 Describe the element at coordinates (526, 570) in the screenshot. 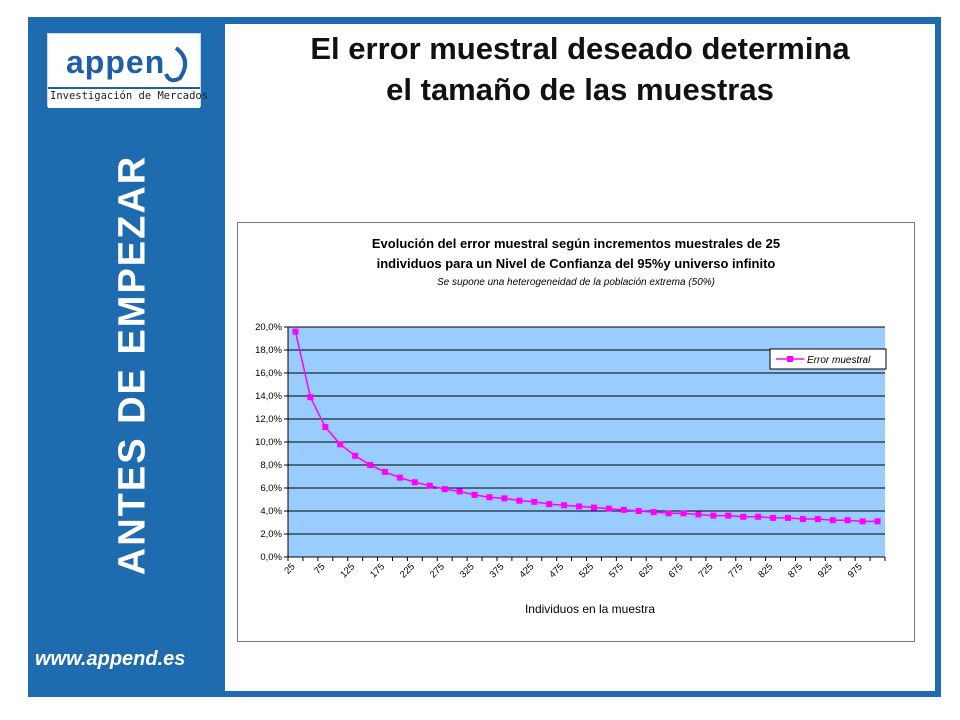

I see `x-tick-label: 425` at that location.